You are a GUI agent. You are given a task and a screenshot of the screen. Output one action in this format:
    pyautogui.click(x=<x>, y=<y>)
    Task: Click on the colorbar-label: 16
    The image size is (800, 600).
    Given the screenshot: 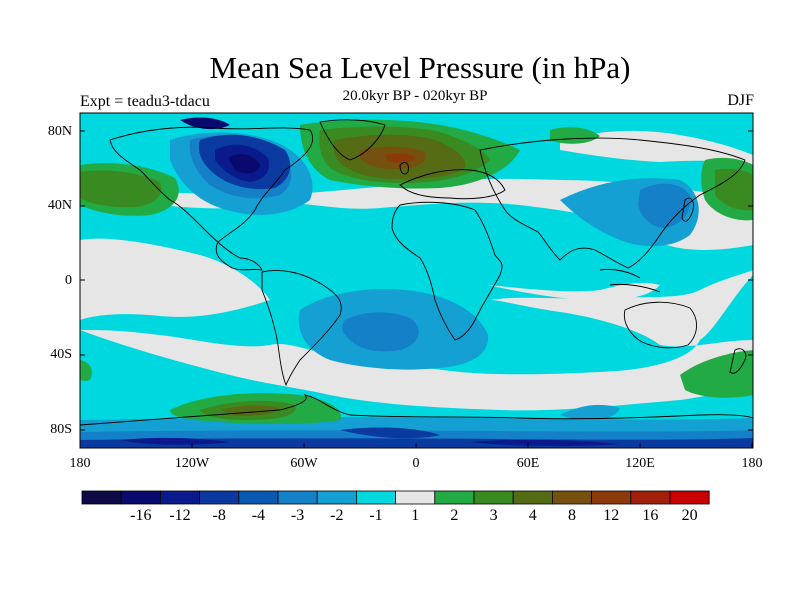 What is the action you would take?
    pyautogui.click(x=650, y=515)
    